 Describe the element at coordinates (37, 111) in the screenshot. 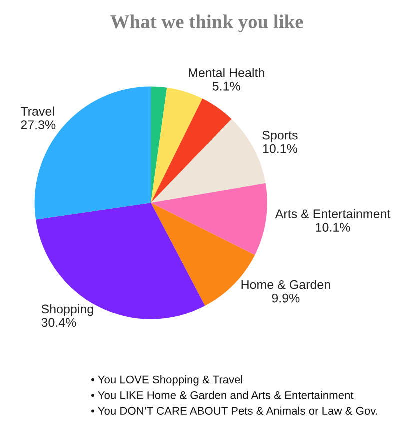

I see `slice-label: Travel` at that location.